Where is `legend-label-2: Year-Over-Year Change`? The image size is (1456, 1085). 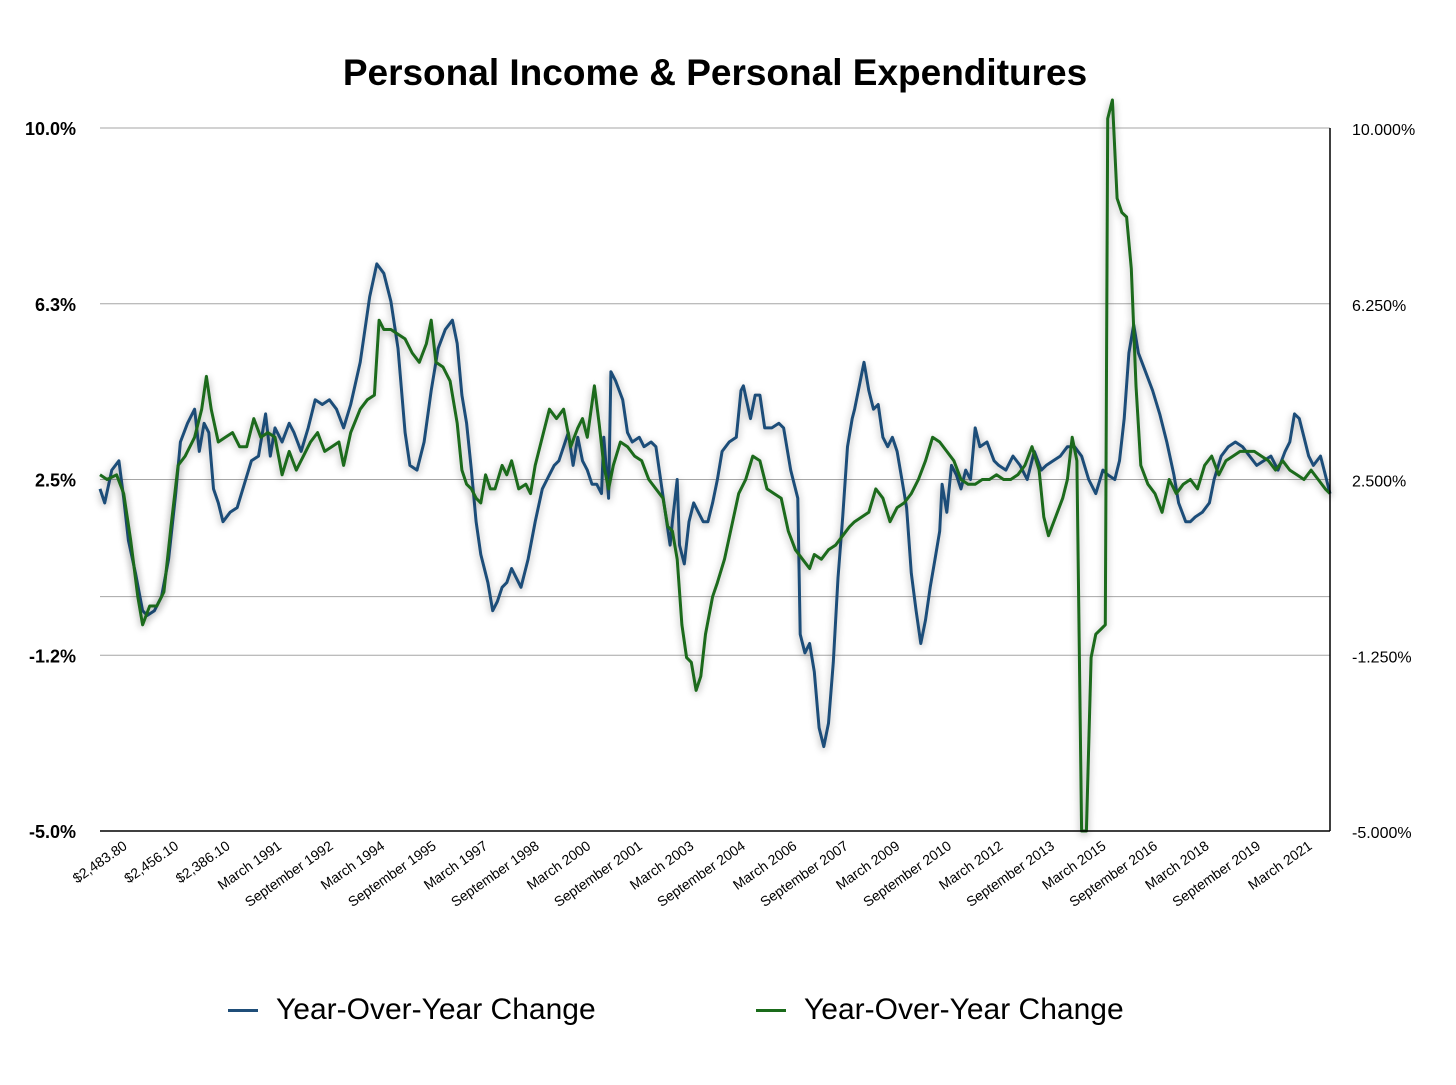
legend-label-2: Year-Over-Year Change is located at coordinates (964, 1009).